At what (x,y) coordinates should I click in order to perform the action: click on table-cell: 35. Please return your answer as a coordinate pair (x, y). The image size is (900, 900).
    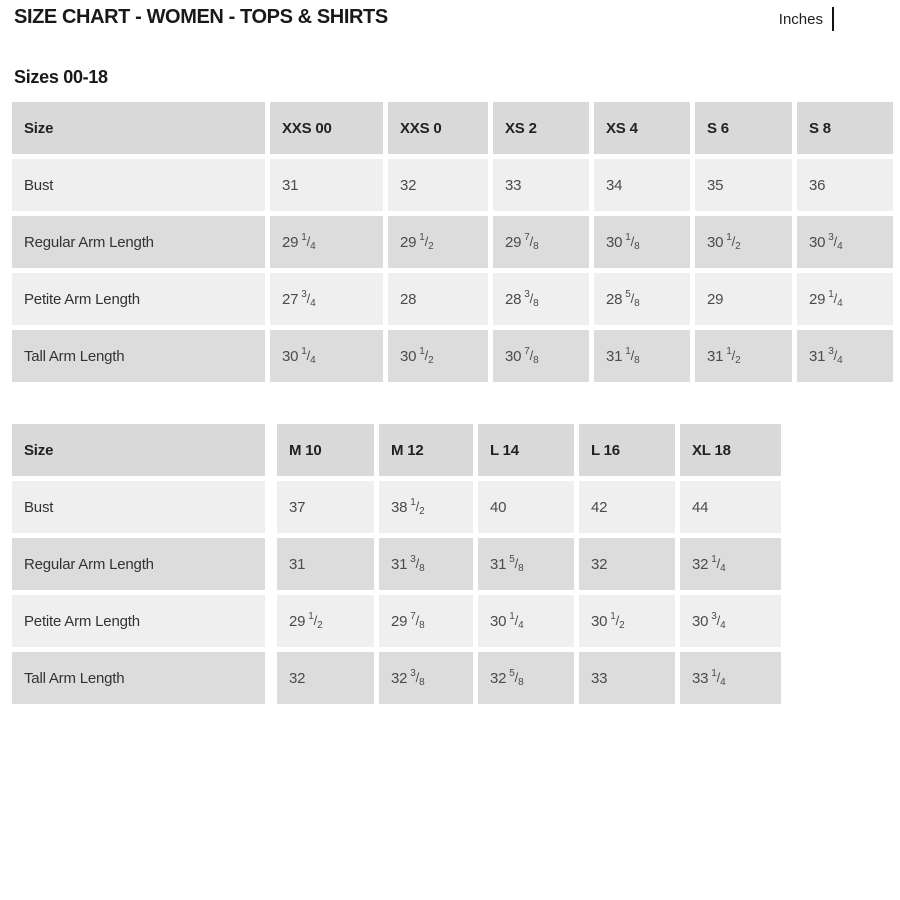
    Looking at the image, I should click on (743, 185).